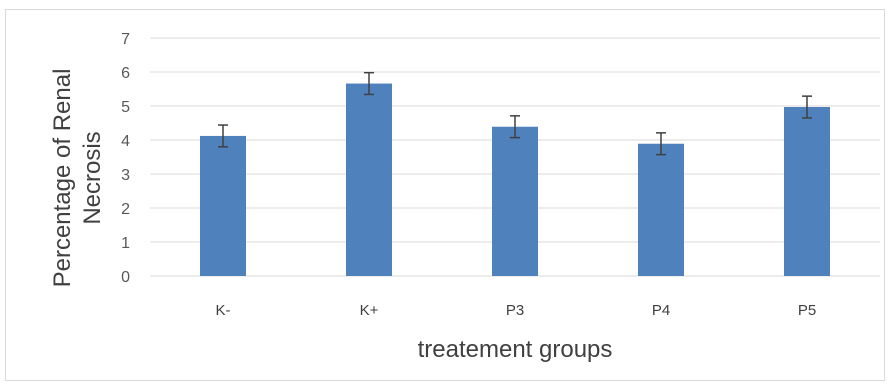  I want to click on bar-P5, so click(807, 192).